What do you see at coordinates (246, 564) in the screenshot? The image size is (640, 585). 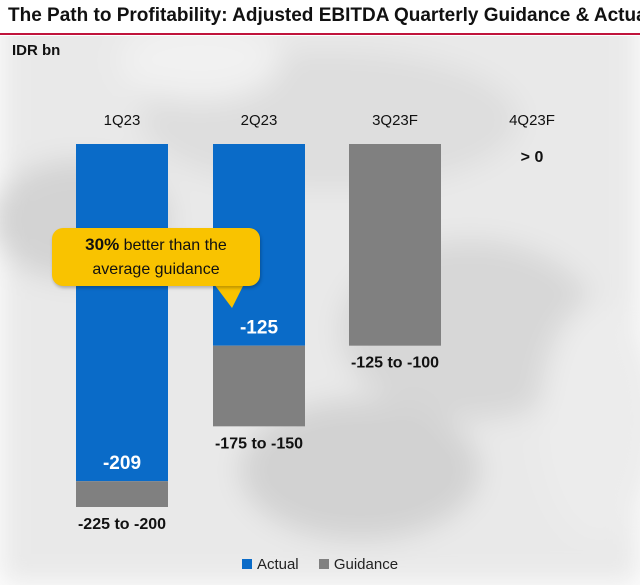 I see `legend-swatch-actual` at bounding box center [246, 564].